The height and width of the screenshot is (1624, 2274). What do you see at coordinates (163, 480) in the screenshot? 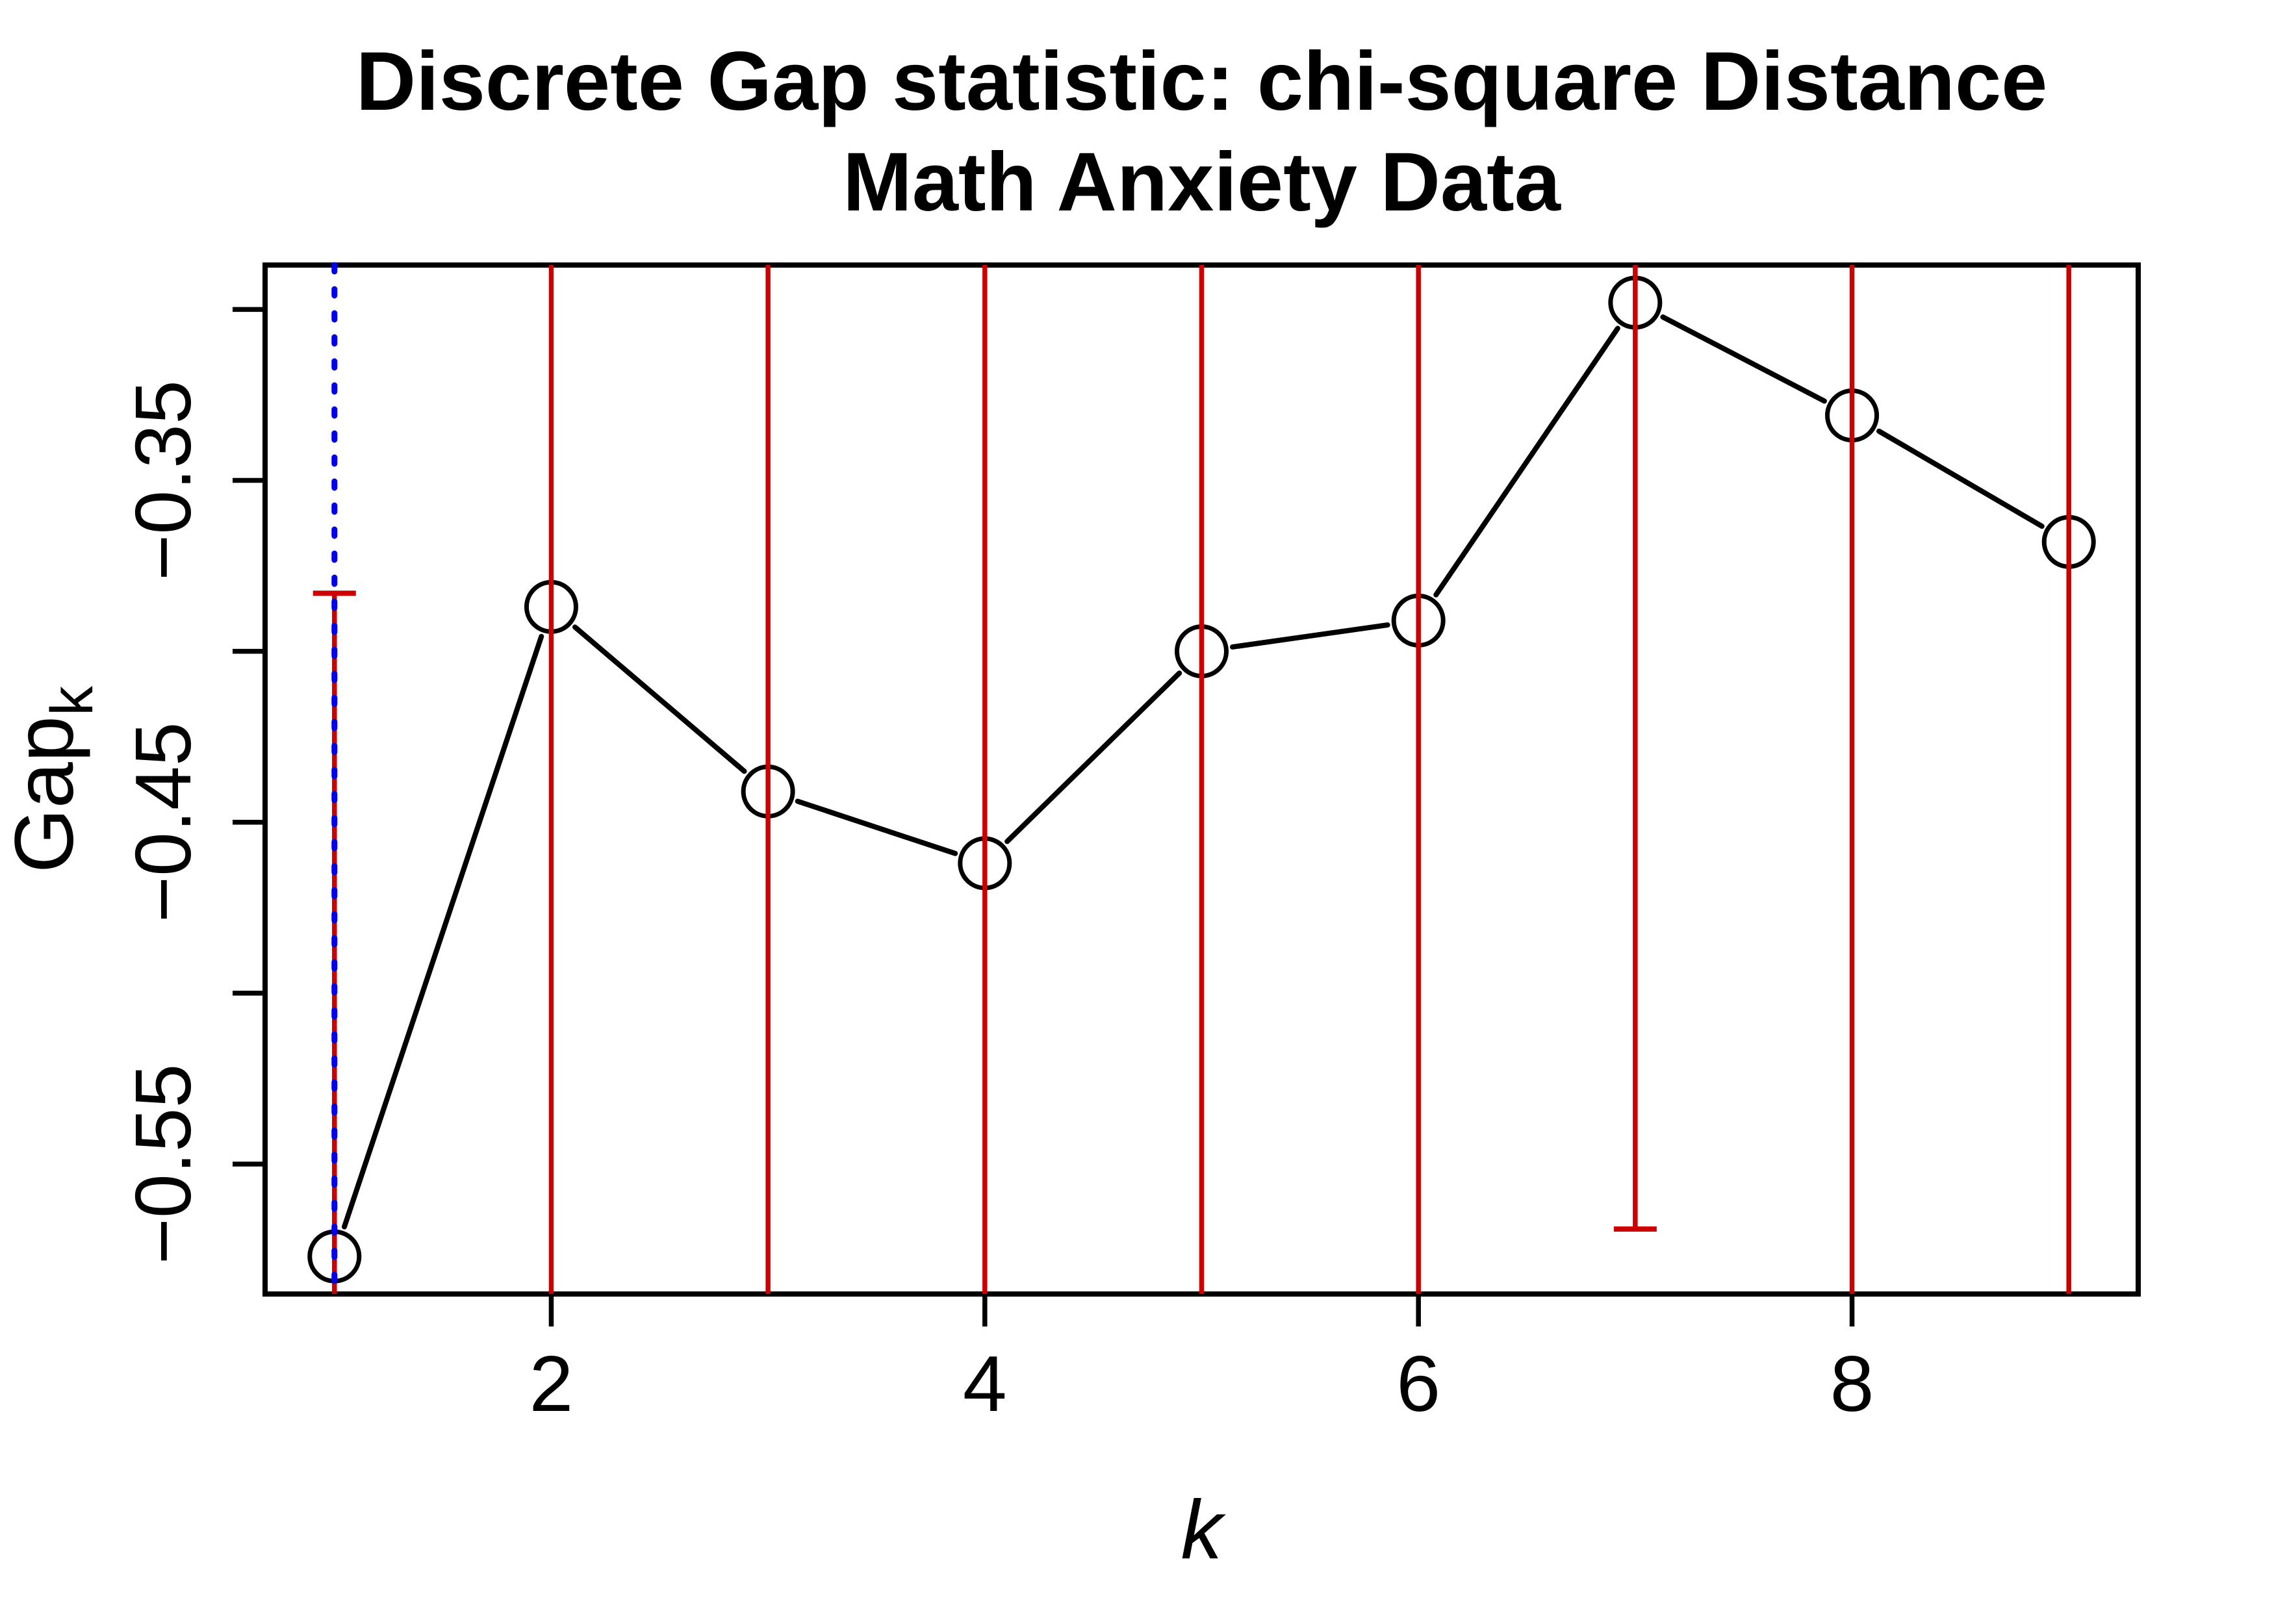
I see `y-tick-label--0.35: −0.35` at bounding box center [163, 480].